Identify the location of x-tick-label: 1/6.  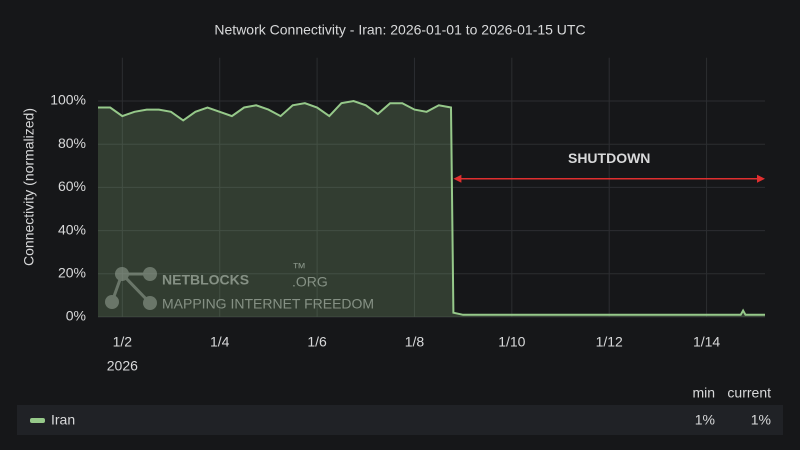
(317, 342).